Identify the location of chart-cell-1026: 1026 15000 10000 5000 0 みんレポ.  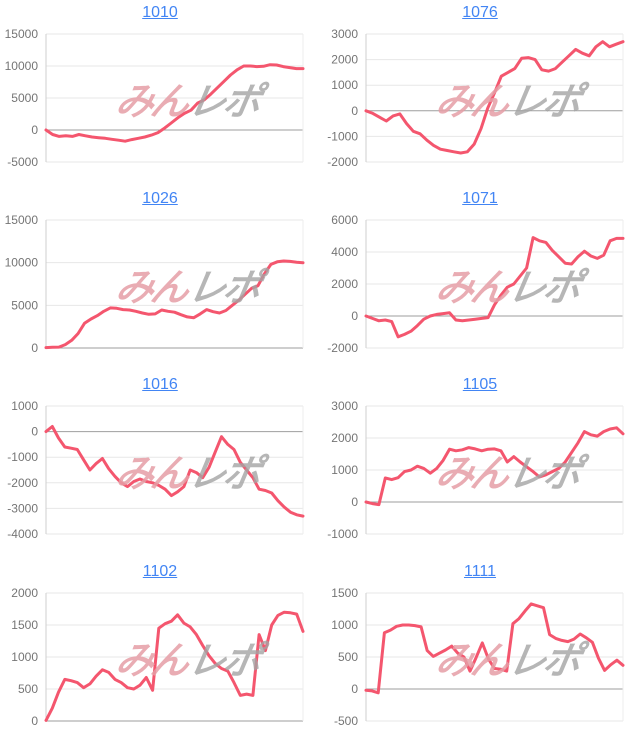
(160, 279).